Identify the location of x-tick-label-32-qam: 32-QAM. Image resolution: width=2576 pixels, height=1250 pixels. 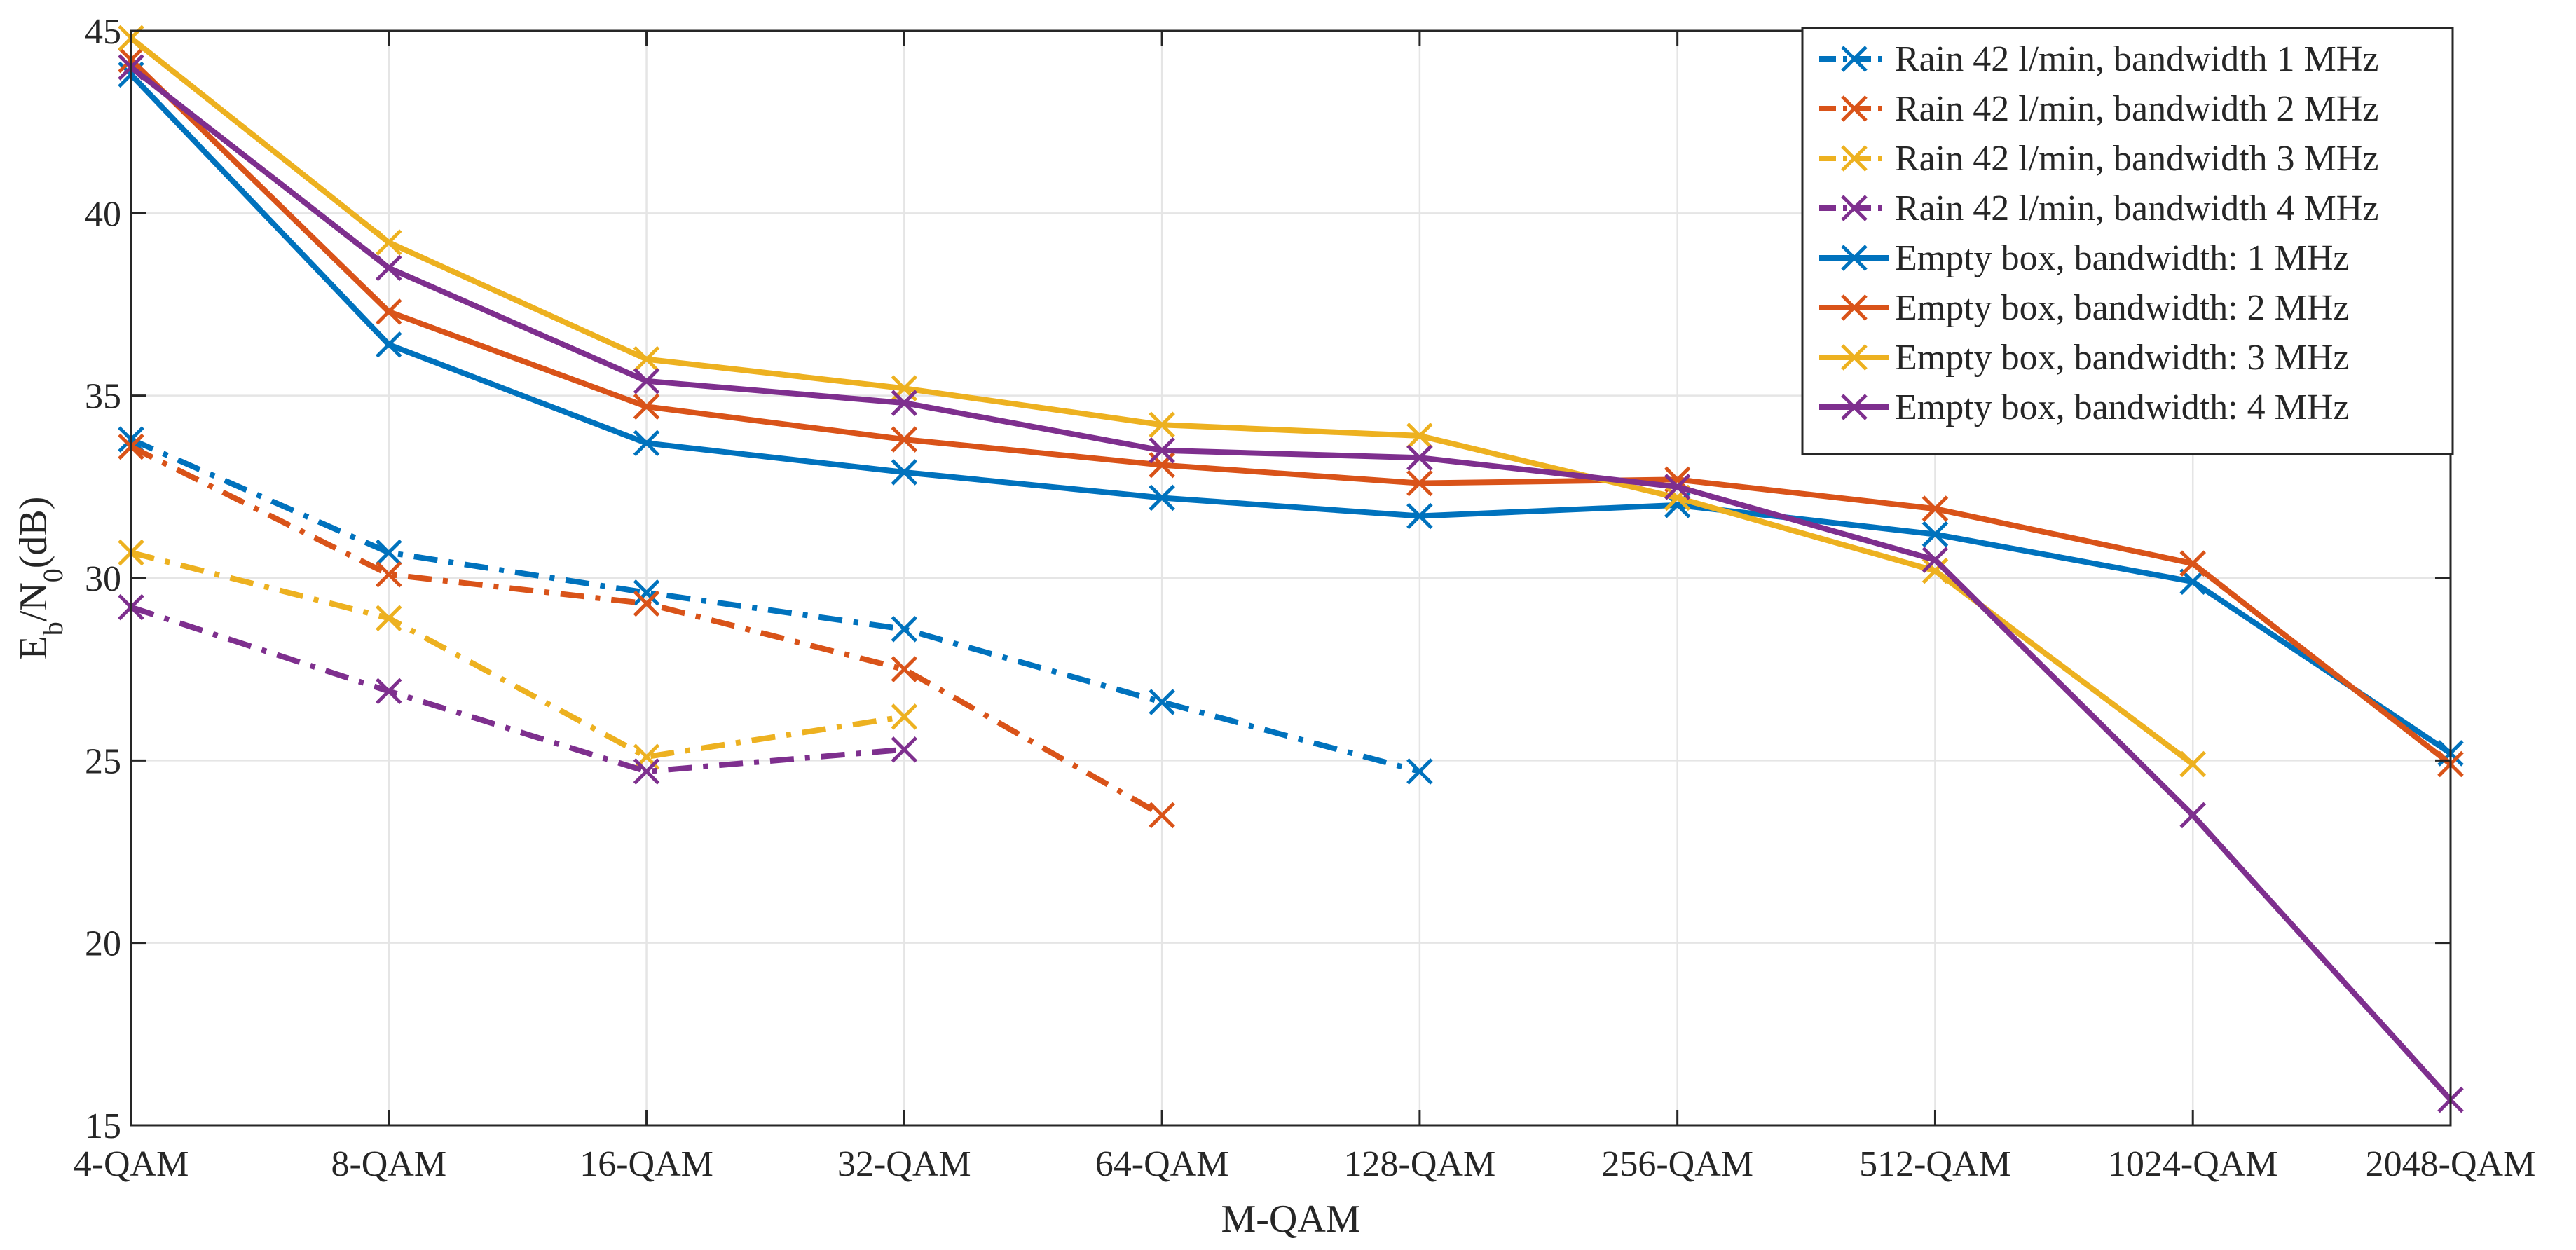
(904, 1164).